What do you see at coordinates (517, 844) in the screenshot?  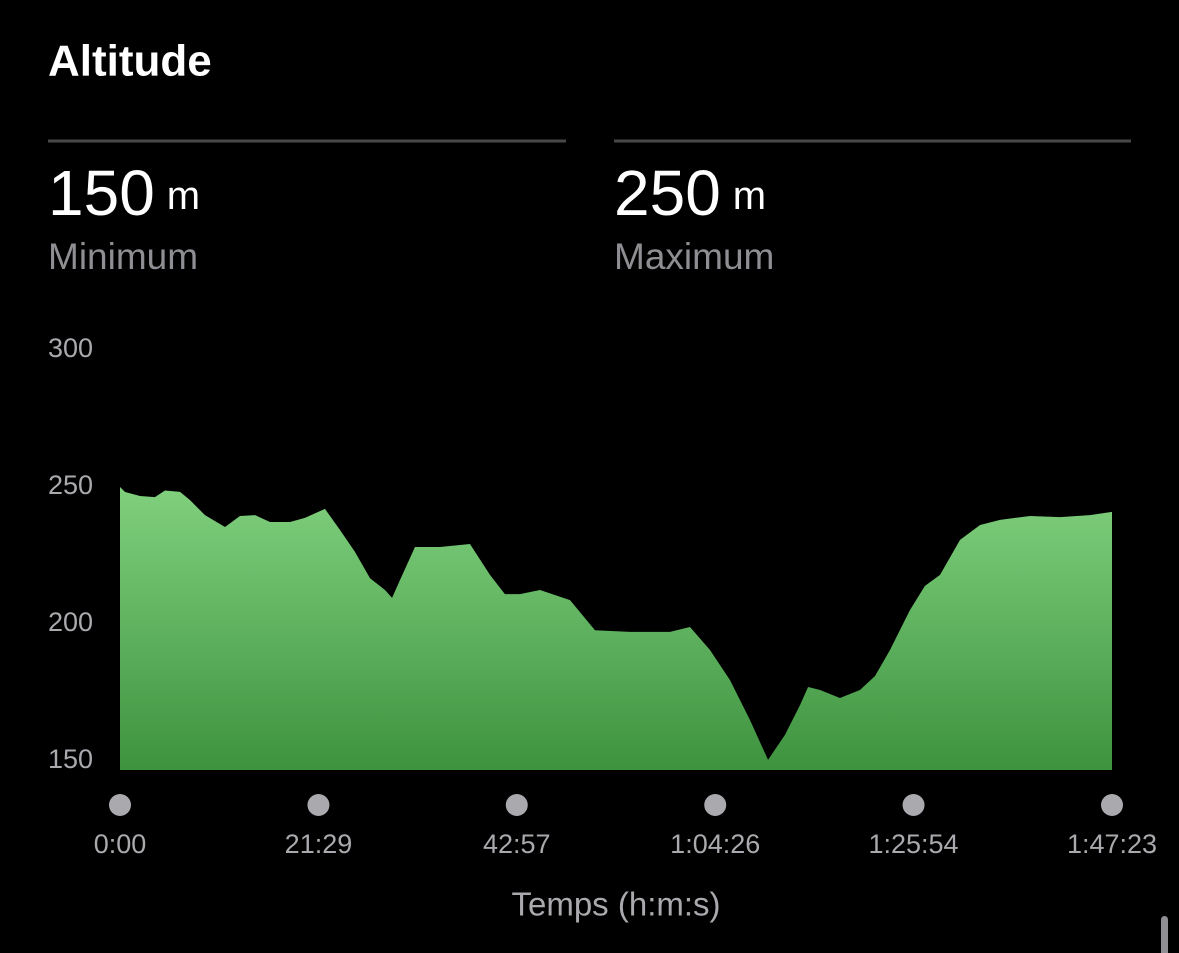 I see `x-tick-label: 42:57` at bounding box center [517, 844].